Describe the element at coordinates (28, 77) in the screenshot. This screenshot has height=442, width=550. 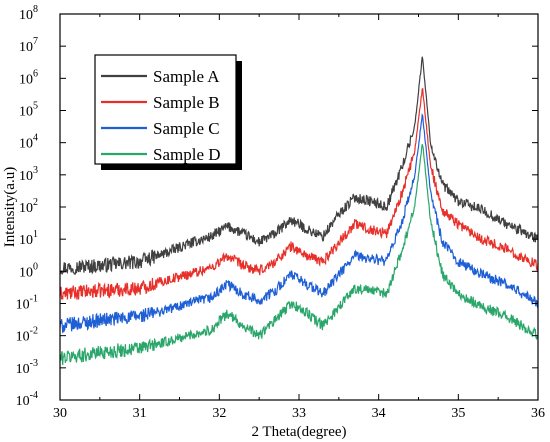
I see `y-tick-label: 10⁶` at that location.